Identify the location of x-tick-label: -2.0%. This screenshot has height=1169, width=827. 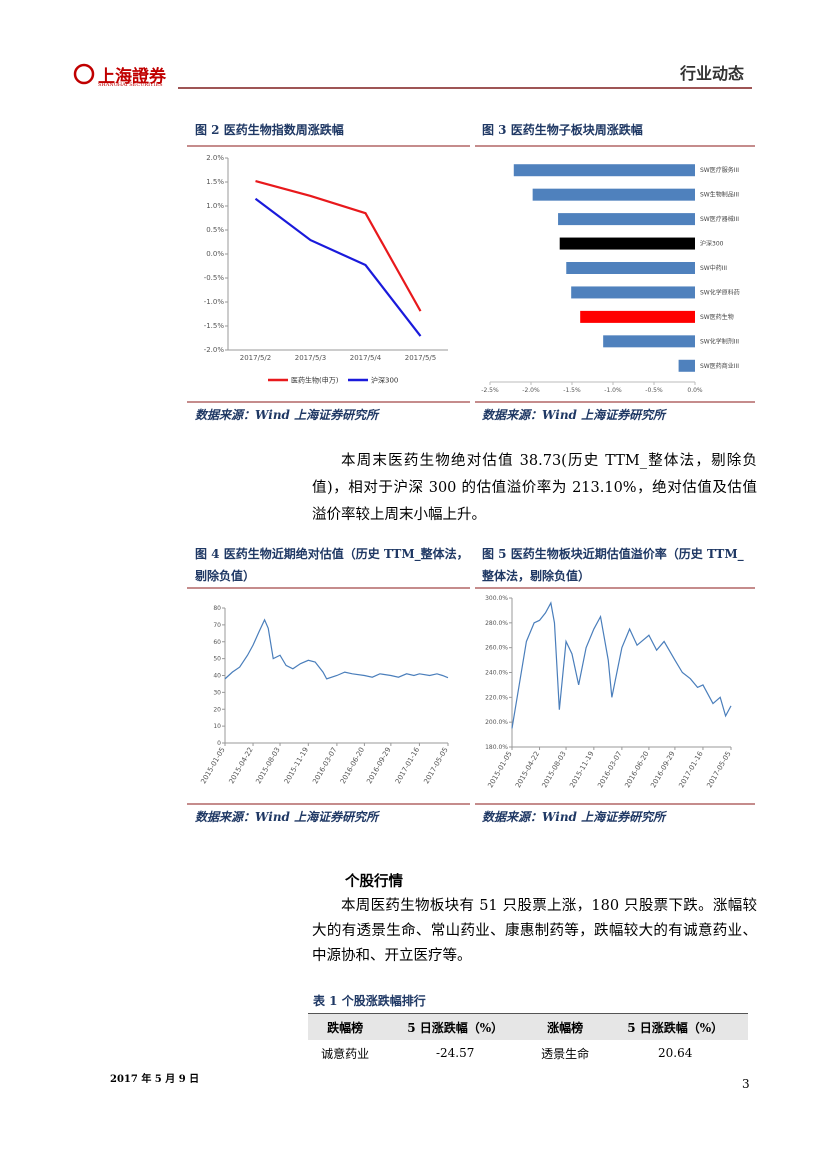
(531, 390).